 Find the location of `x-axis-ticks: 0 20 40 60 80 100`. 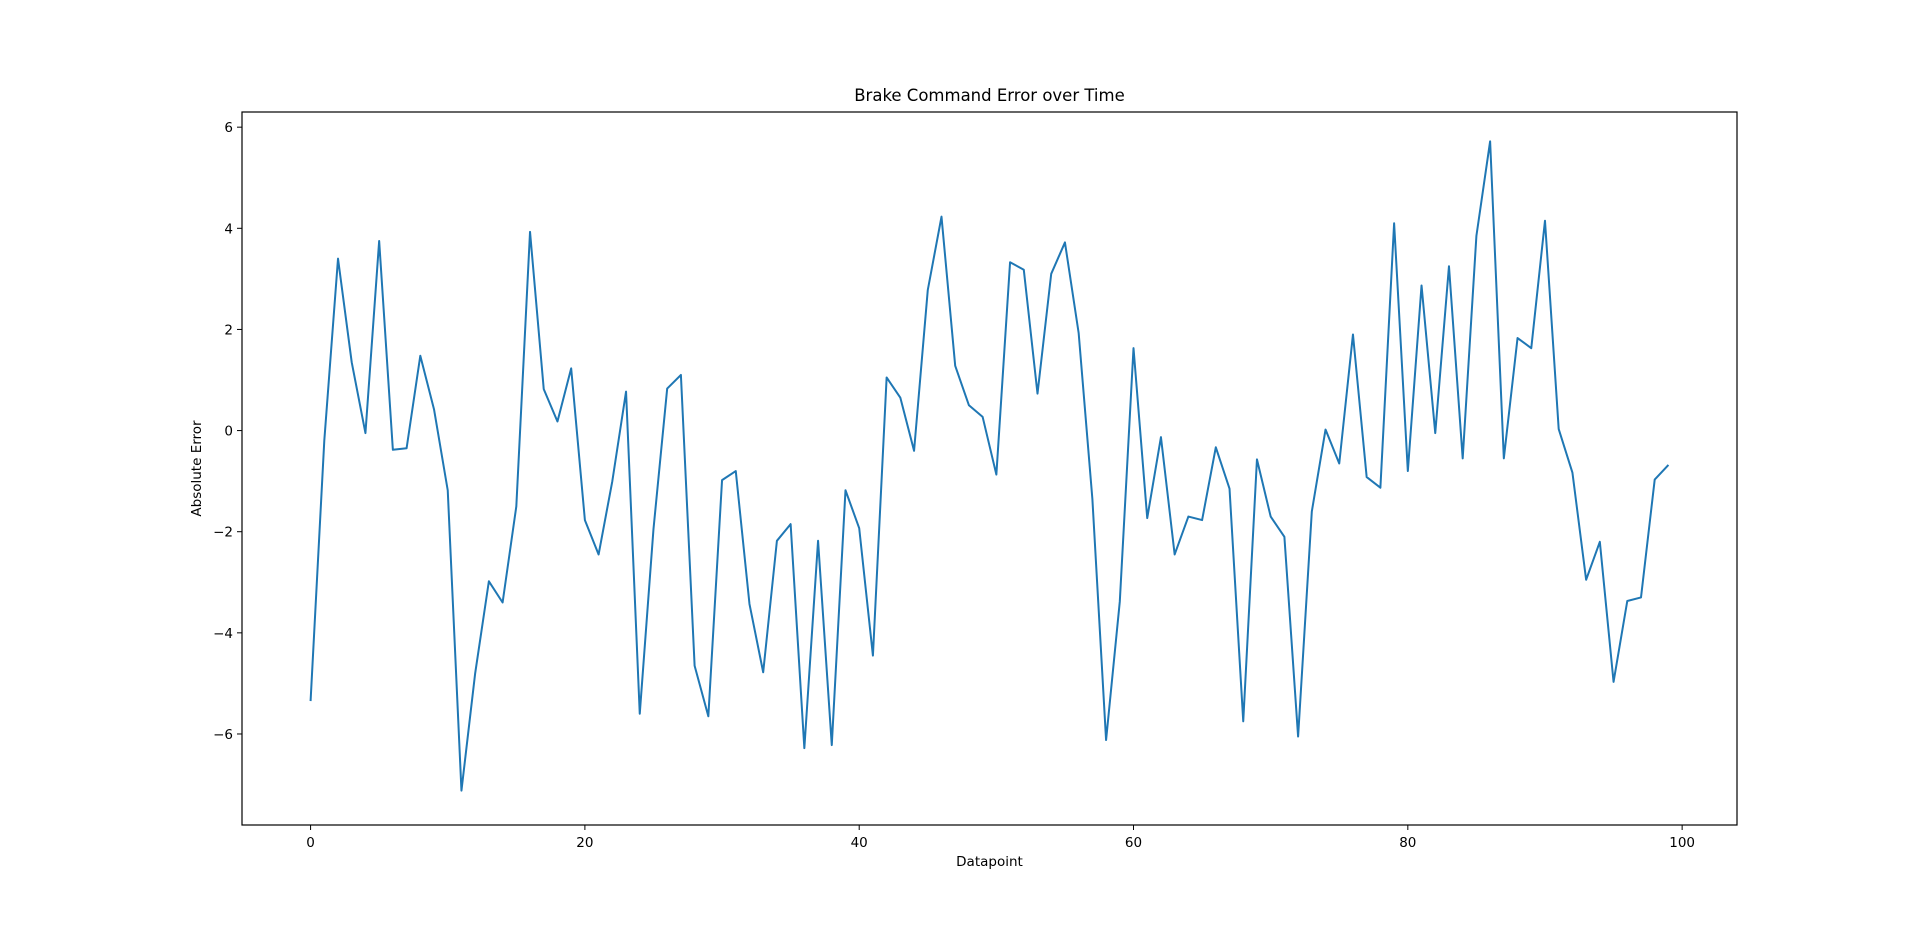

x-axis-ticks: 0 20 40 60 80 100 is located at coordinates (1000, 838).